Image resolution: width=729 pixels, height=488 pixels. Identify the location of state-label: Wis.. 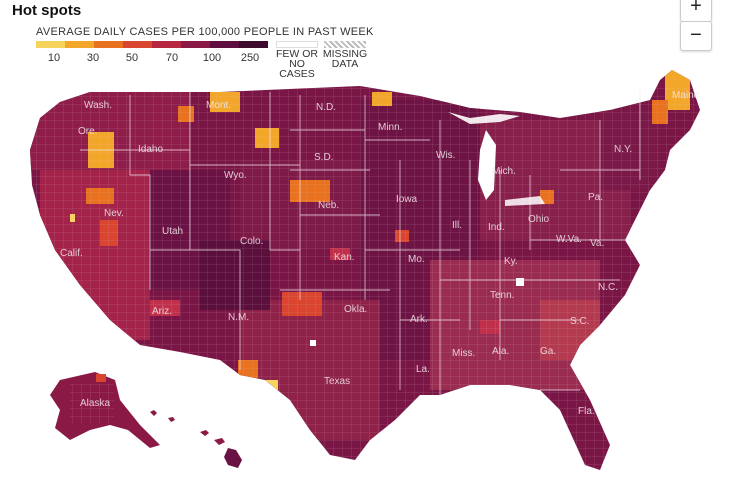
(445, 155).